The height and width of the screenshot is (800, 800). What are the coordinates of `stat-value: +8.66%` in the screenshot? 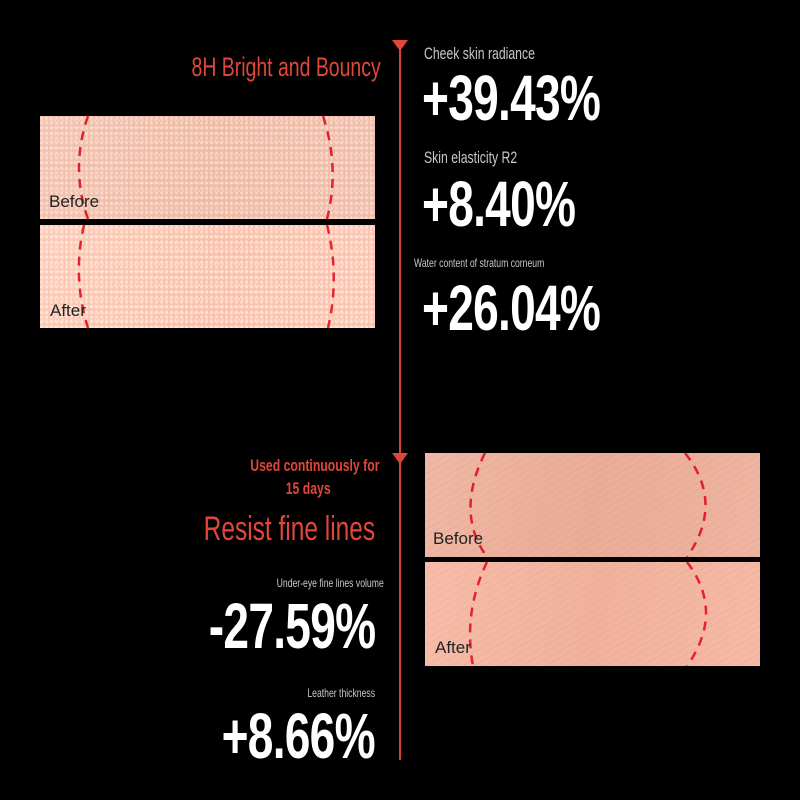 It's located at (298, 736).